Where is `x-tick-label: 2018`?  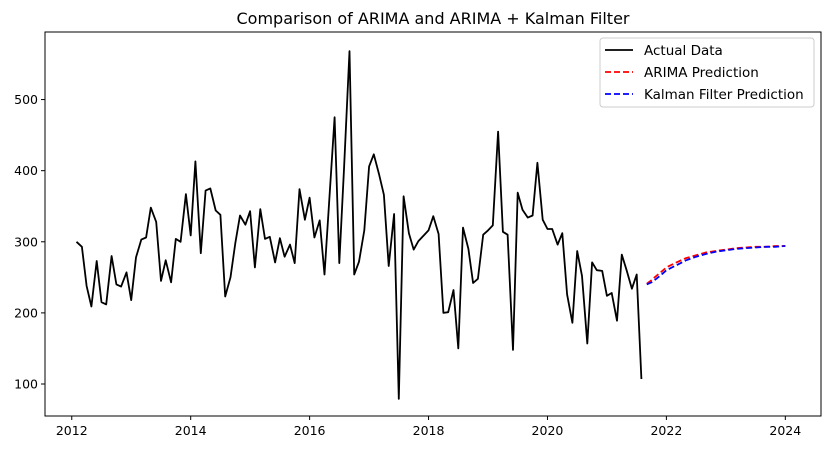
x-tick-label: 2018 is located at coordinates (429, 430).